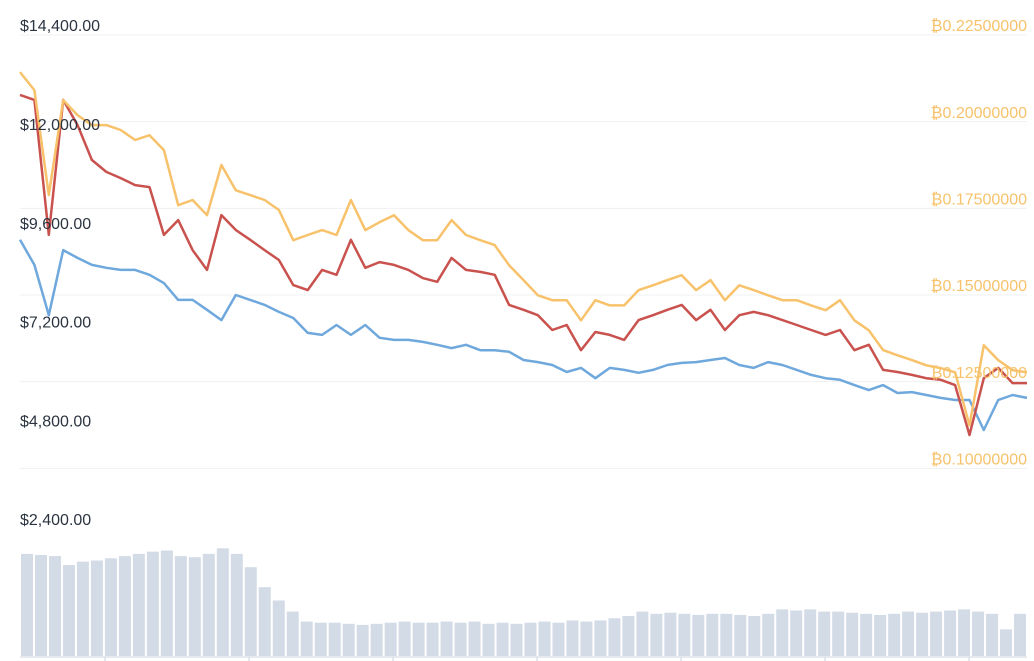 The width and height of the screenshot is (1034, 661). Describe the element at coordinates (979, 286) in the screenshot. I see `y2-tick-label: ₿0.15000000` at that location.